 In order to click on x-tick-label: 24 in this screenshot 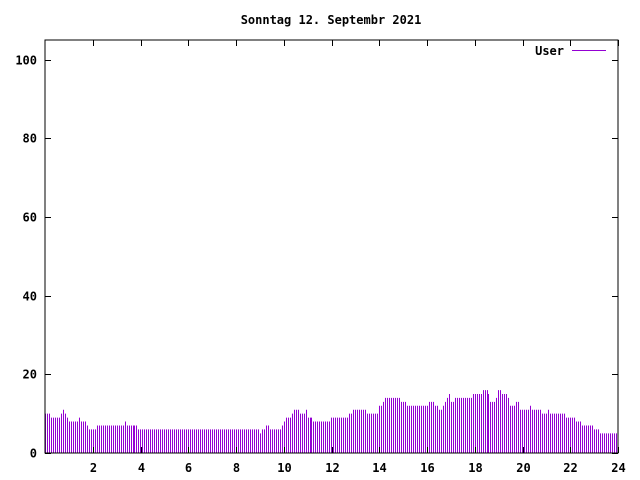, I will do `click(618, 468)`.